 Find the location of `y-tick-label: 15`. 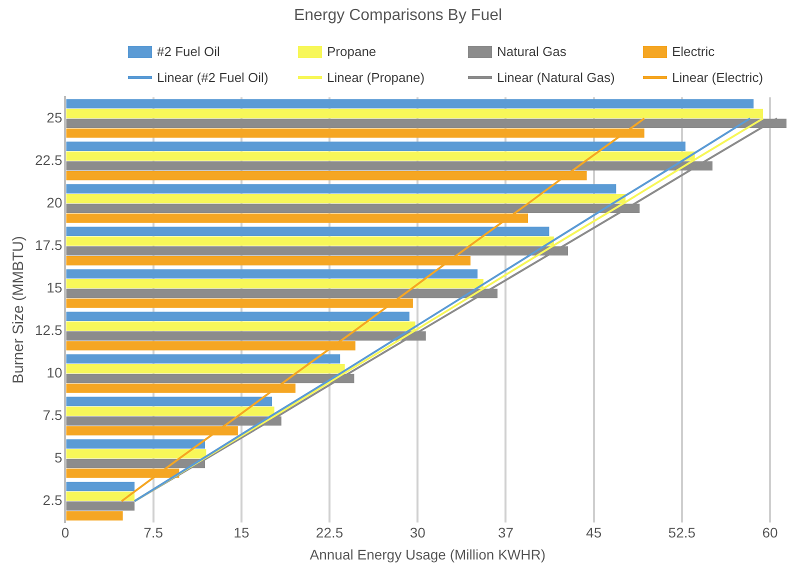

y-tick-label: 15 is located at coordinates (54, 287).